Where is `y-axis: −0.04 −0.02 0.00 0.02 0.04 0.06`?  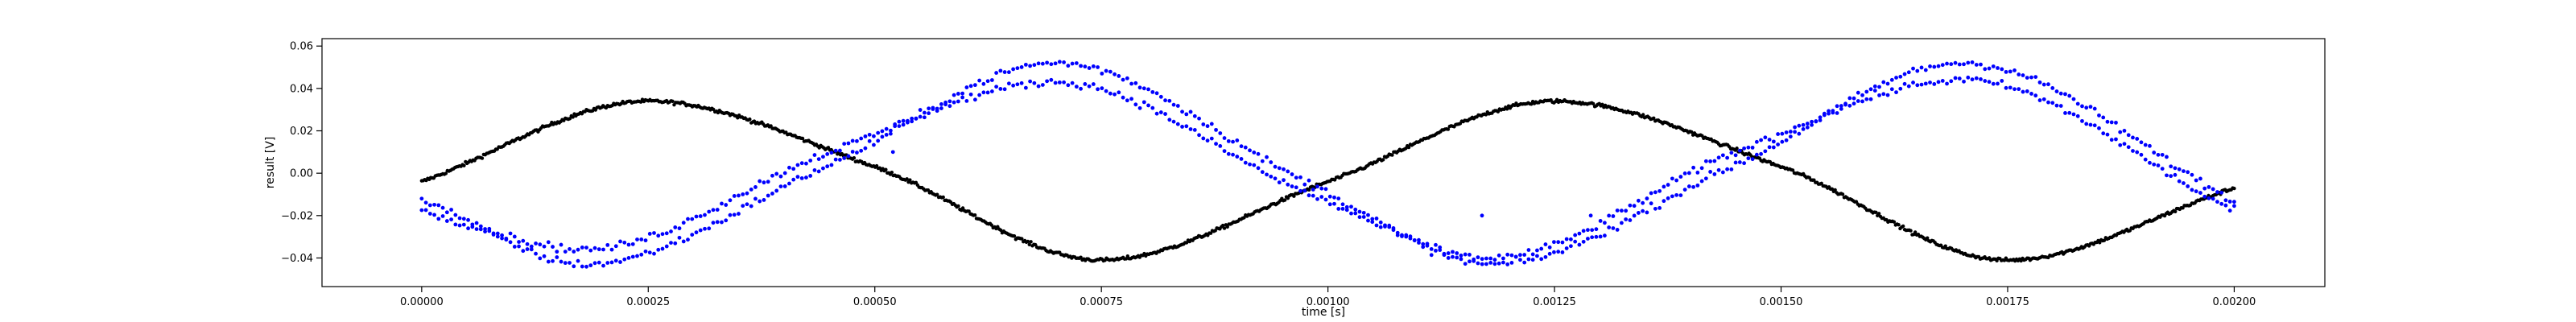
y-axis: −0.04 −0.02 0.00 0.02 0.04 0.06 is located at coordinates (301, 153).